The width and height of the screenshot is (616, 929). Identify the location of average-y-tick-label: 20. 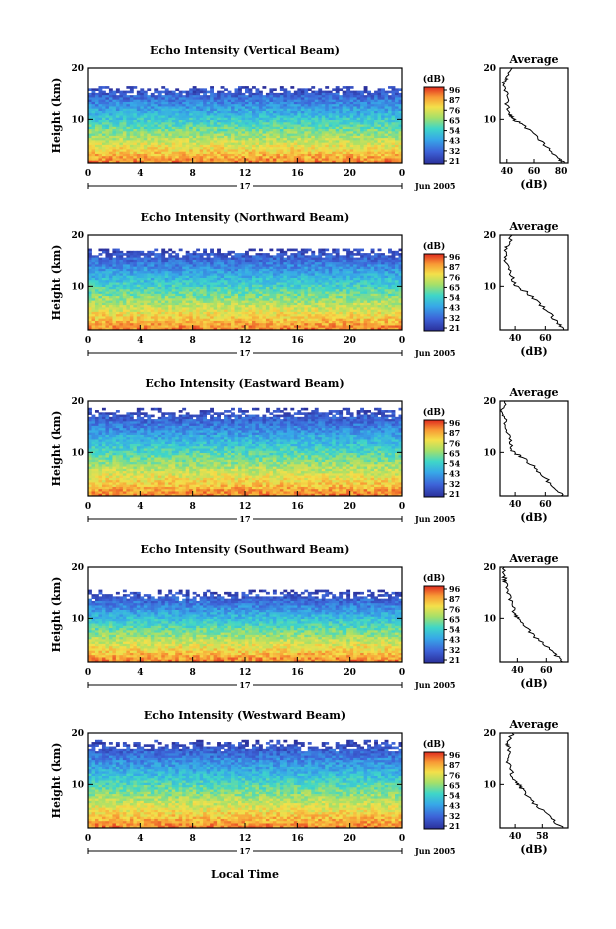
(489, 402).